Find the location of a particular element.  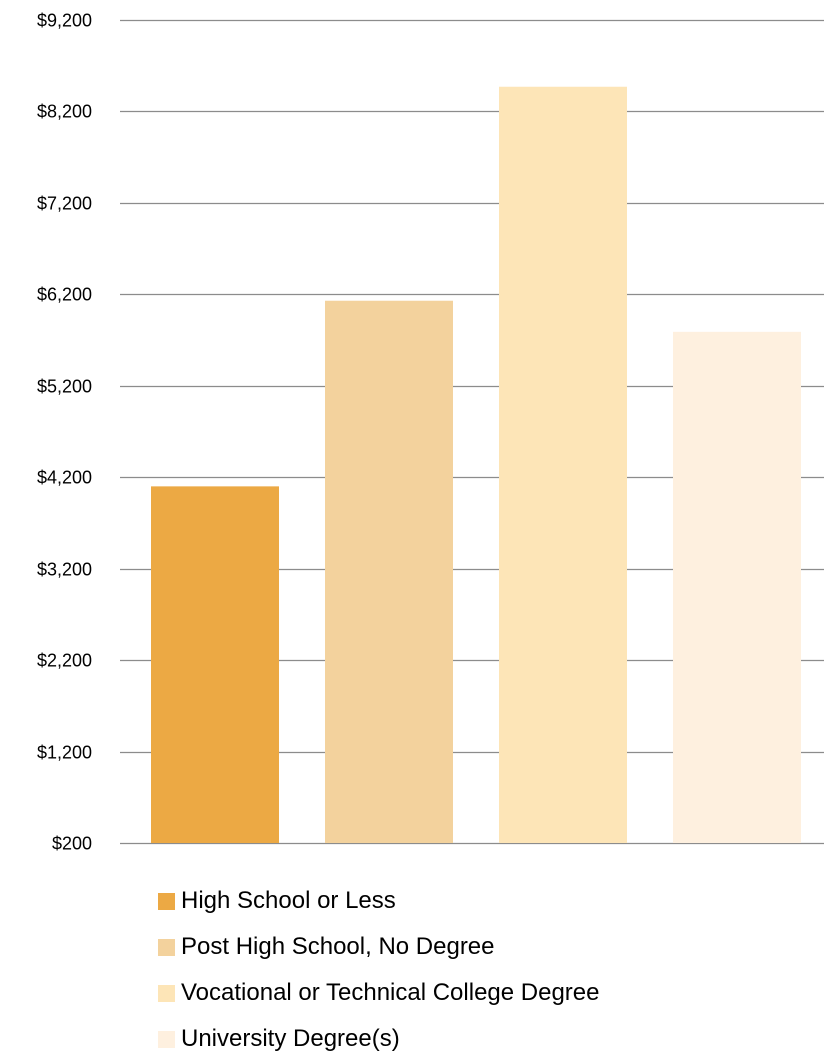

legend-item-university-degrees: University Degree(s) is located at coordinates (379, 1039).